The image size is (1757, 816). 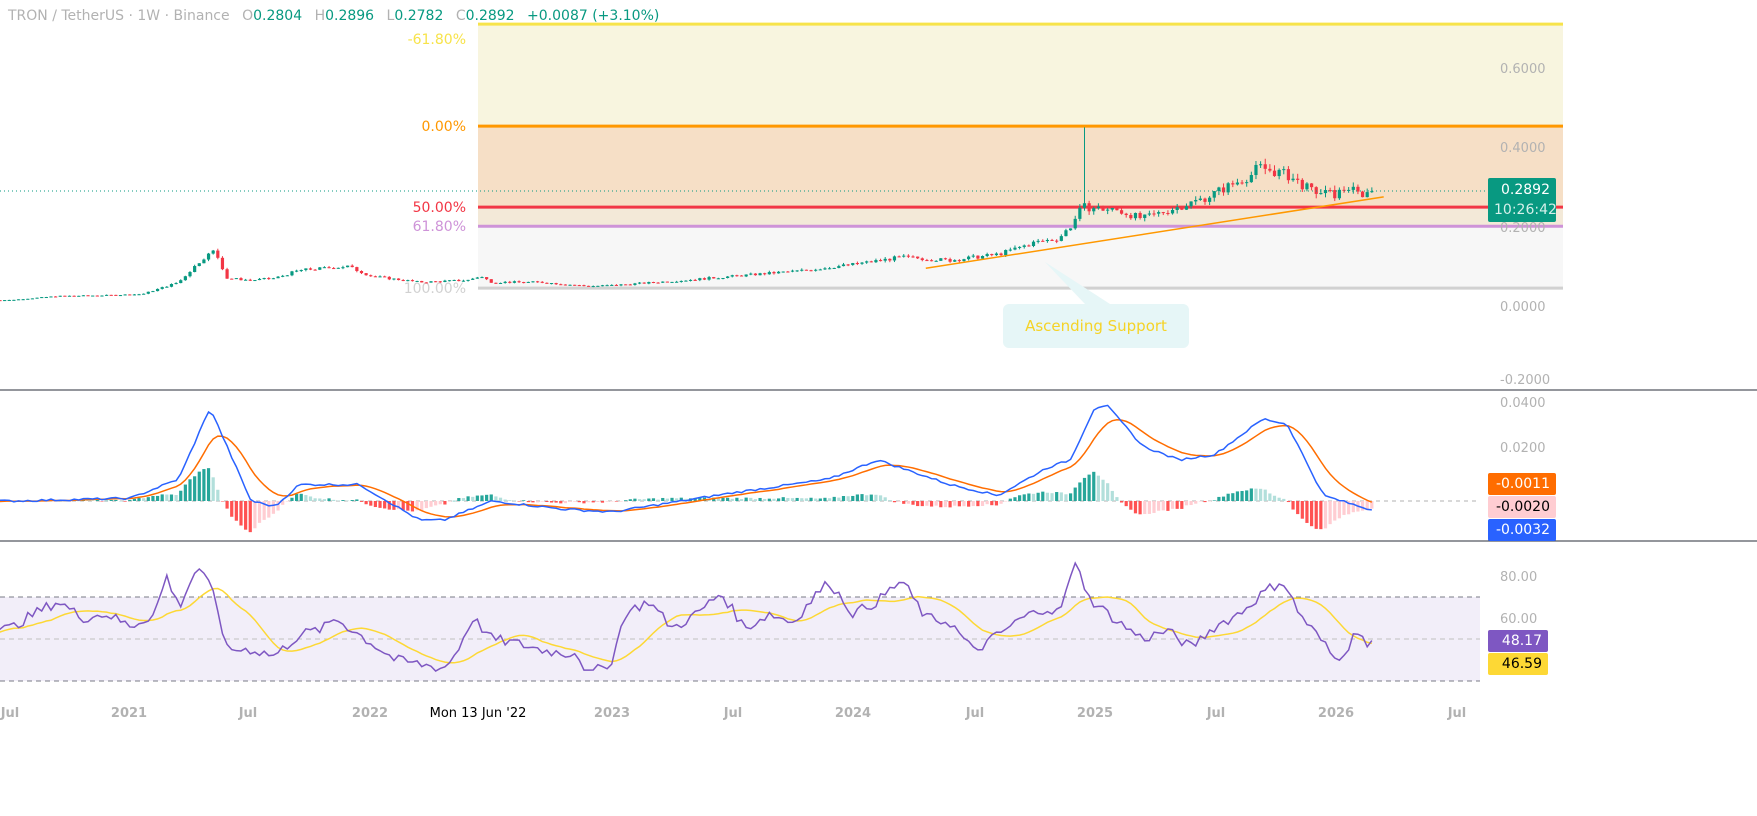 What do you see at coordinates (612, 713) in the screenshot?
I see `time-axis-tick: 2023` at bounding box center [612, 713].